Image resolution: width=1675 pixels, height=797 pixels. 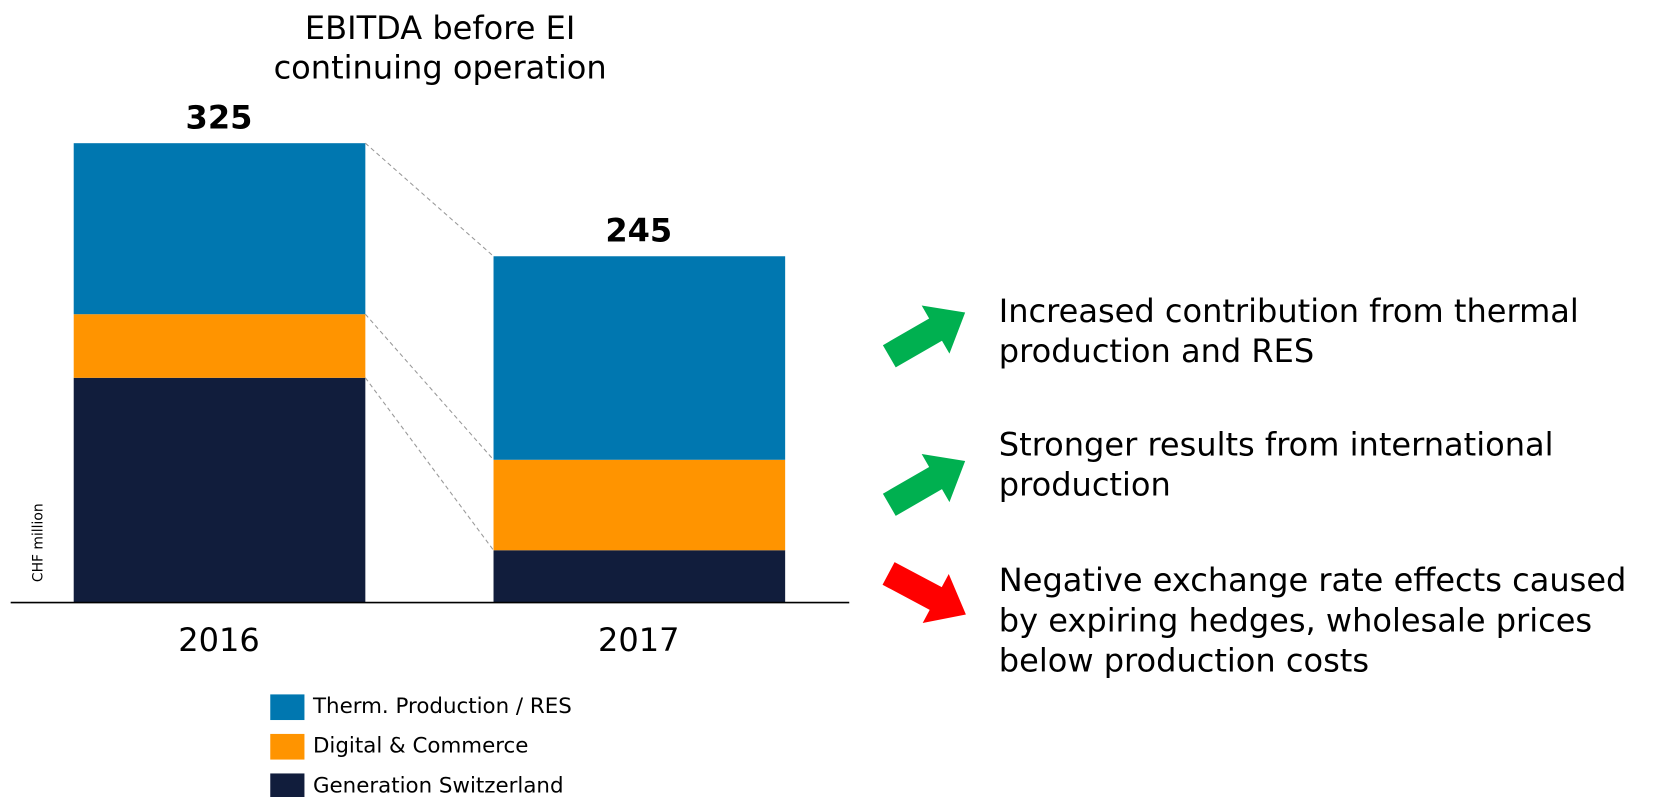 I want to click on bullet-text: production and RES, so click(x=1156, y=351).